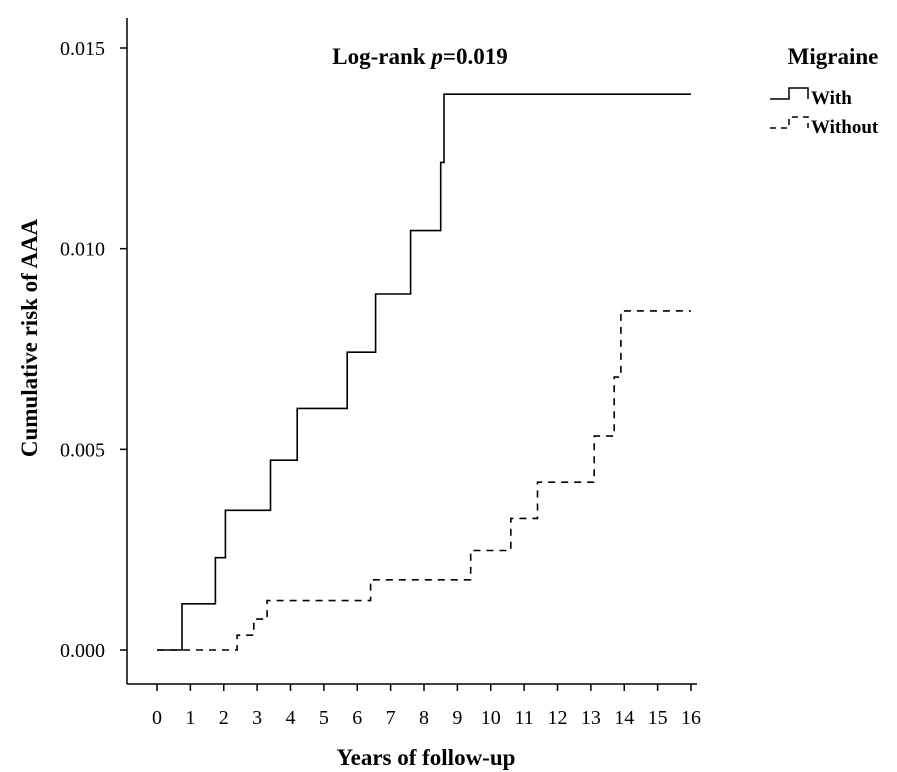 The image size is (897, 772). I want to click on x-tick-label: 7, so click(391, 718).